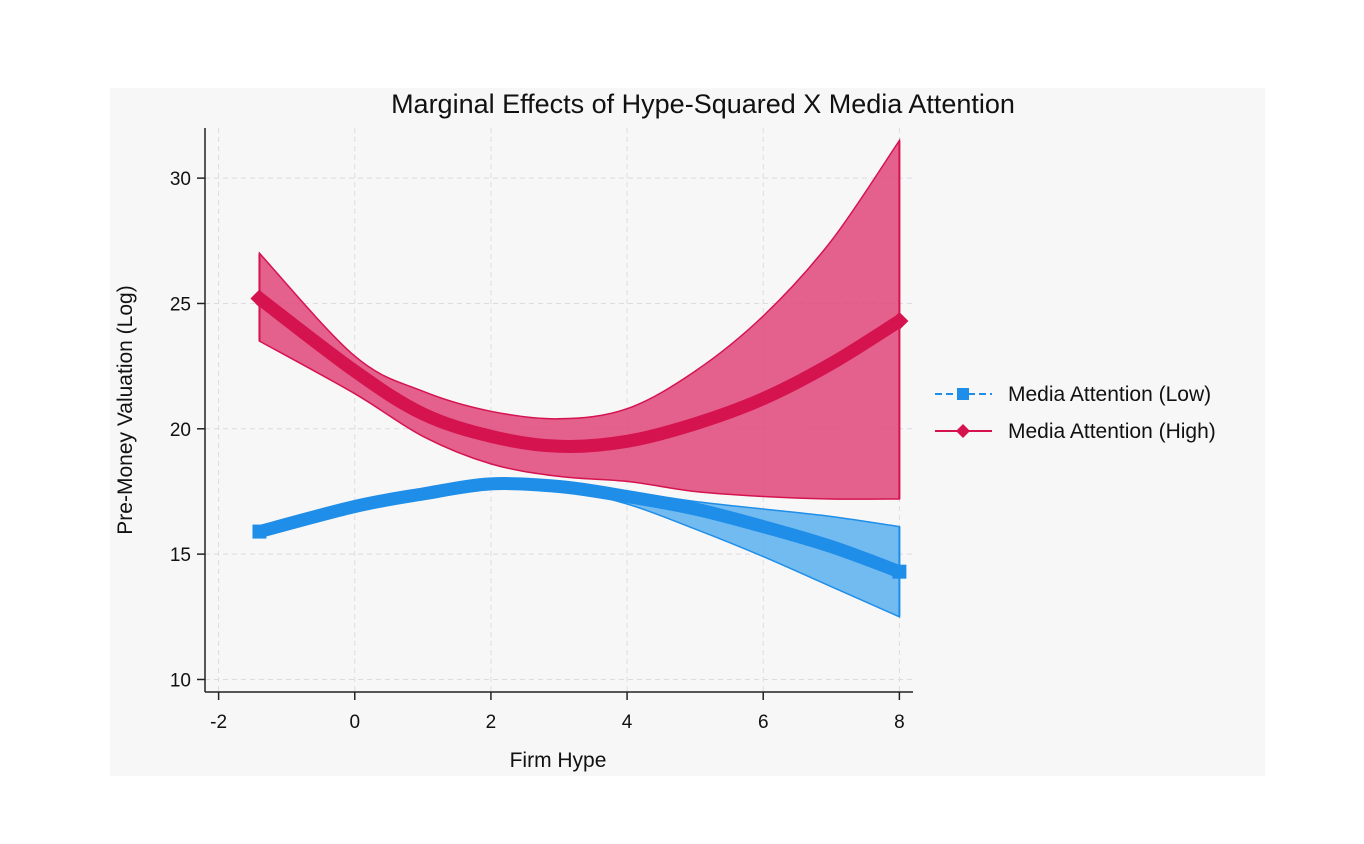  Describe the element at coordinates (1109, 394) in the screenshot. I see `legend-entry-label: Media Attention (Low)` at that location.